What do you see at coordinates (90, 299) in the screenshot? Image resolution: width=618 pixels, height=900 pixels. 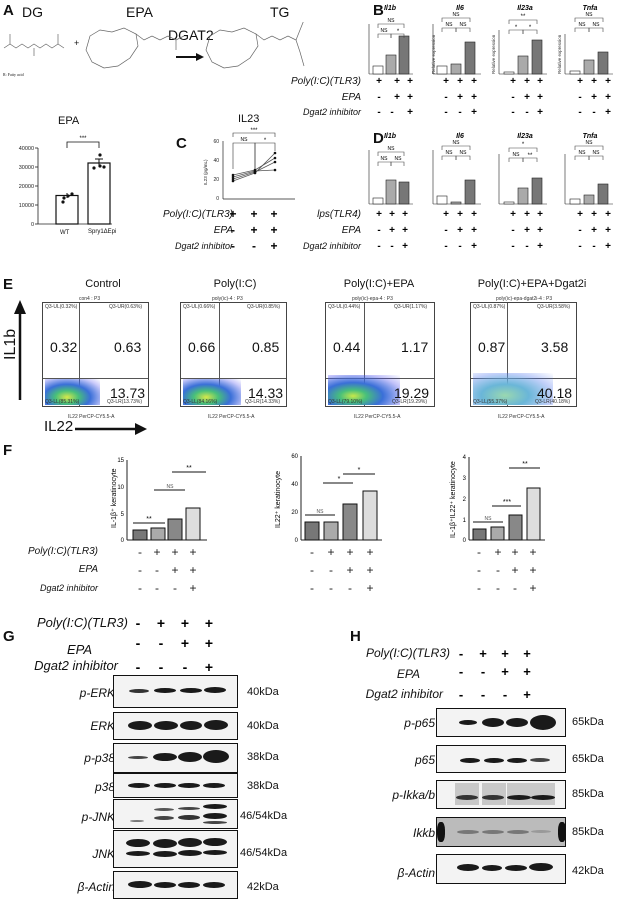 I see `flow-sample: con4 : P3` at bounding box center [90, 299].